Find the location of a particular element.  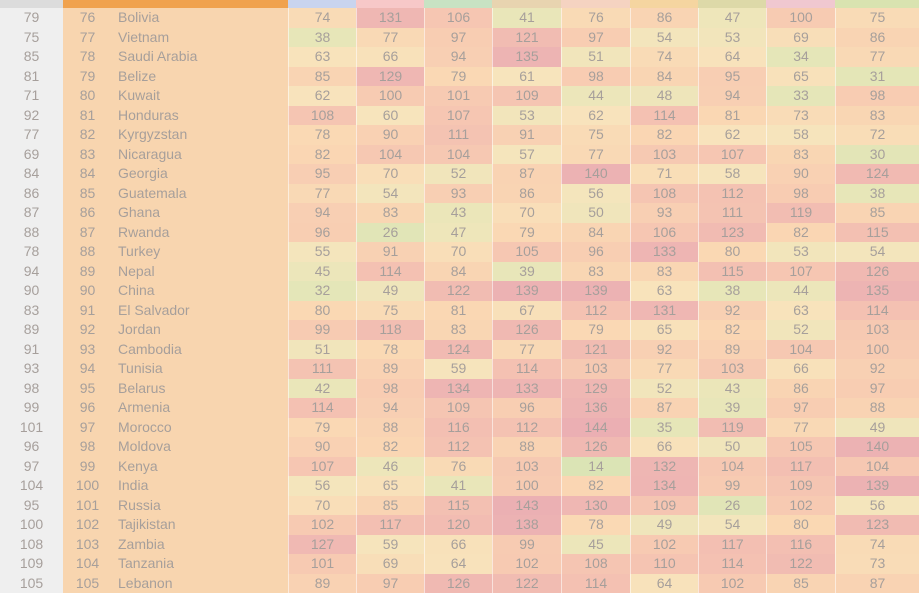

table-row: 8992Jordan991188312679658252103 is located at coordinates (459, 330).